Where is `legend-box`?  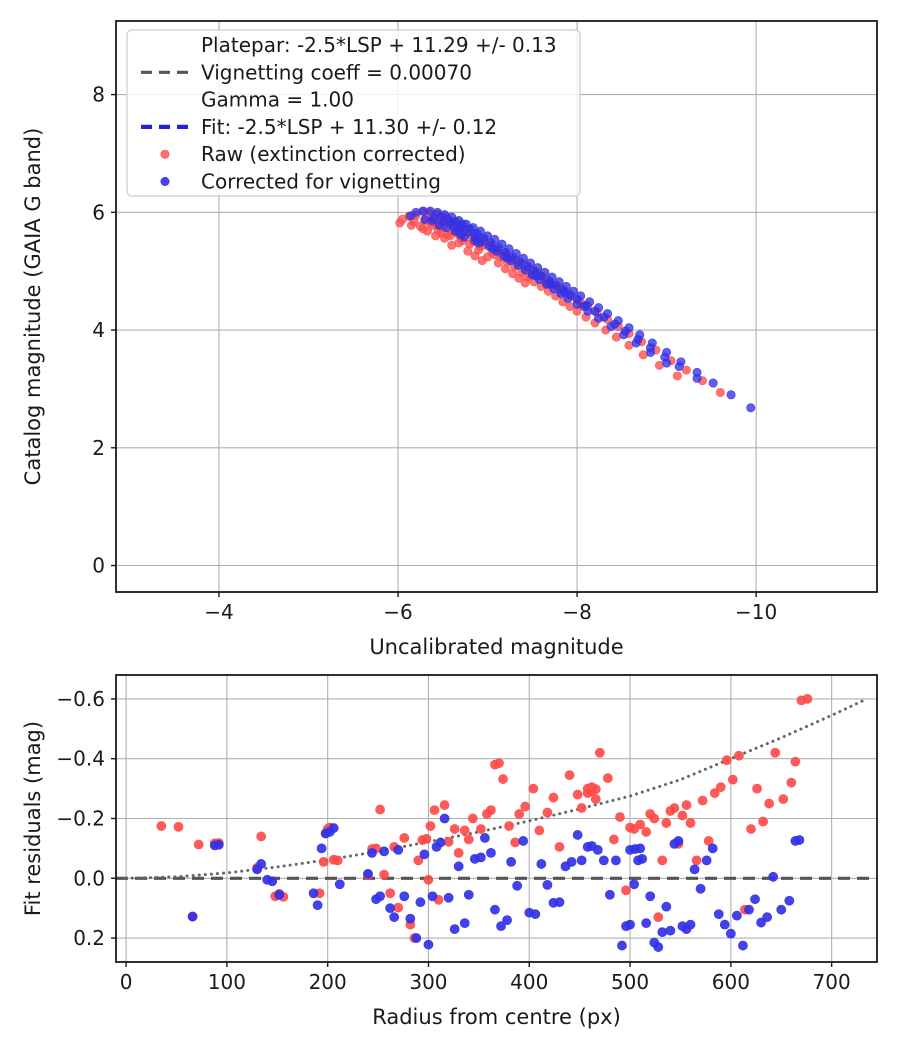
legend-box is located at coordinates (353, 113).